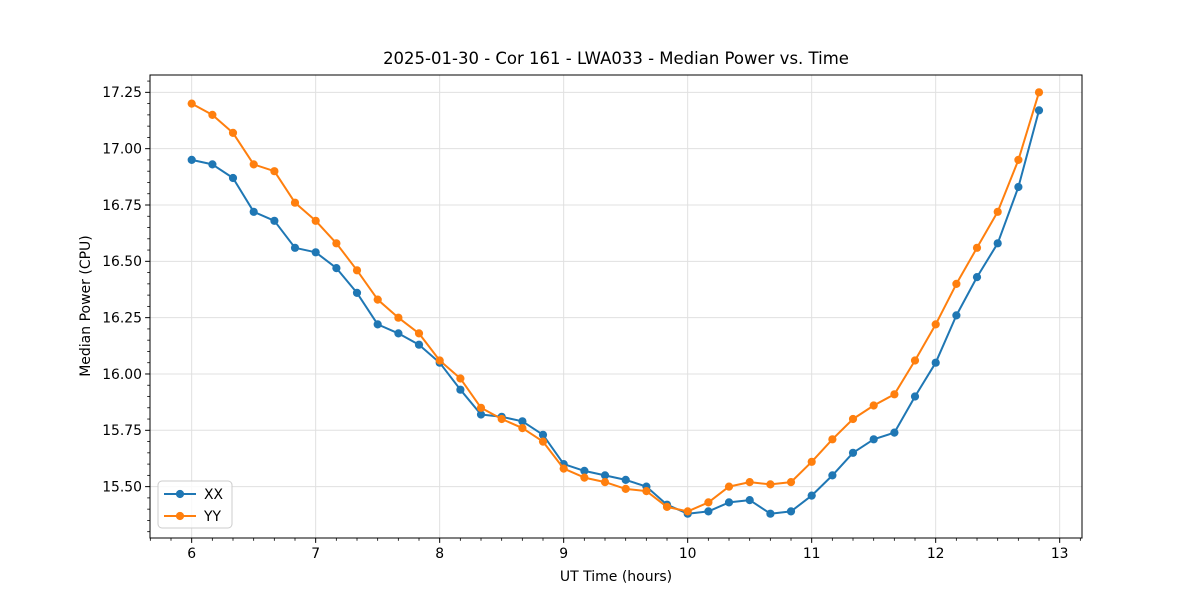 This screenshot has width=1200, height=600. Describe the element at coordinates (936, 554) in the screenshot. I see `x-tick-label: 12` at that location.